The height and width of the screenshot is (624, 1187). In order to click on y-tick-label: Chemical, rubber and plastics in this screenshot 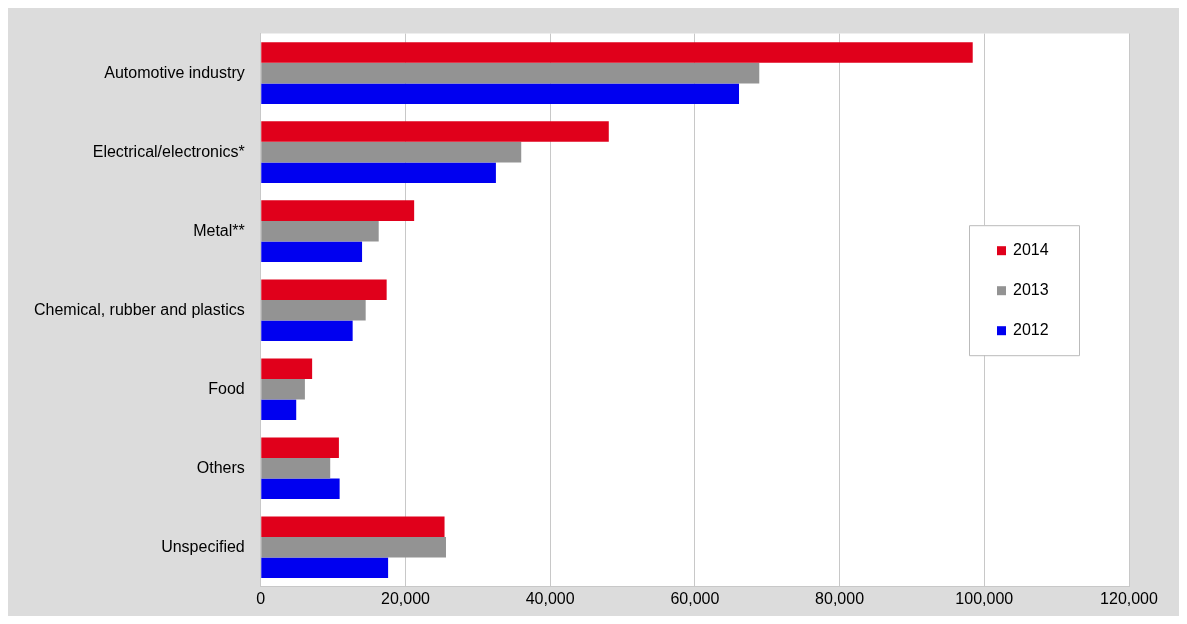, I will do `click(139, 309)`.